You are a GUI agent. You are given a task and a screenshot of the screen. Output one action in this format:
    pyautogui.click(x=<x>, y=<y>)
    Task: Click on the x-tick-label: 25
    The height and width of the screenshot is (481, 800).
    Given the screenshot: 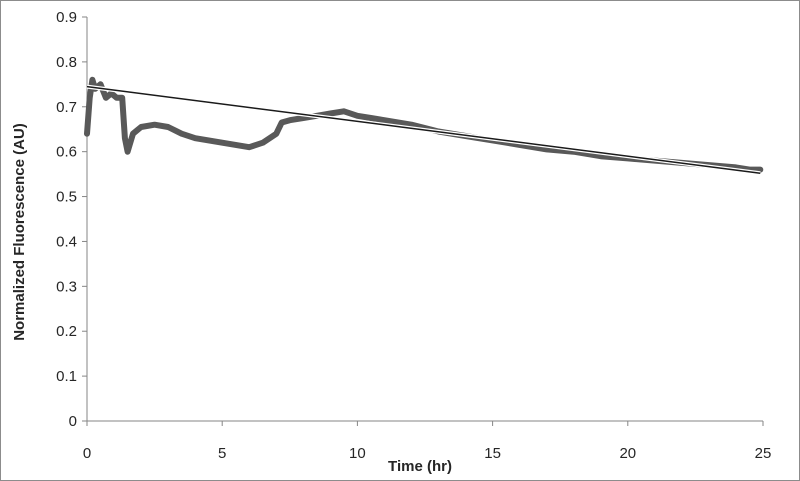 What is the action you would take?
    pyautogui.click(x=763, y=453)
    